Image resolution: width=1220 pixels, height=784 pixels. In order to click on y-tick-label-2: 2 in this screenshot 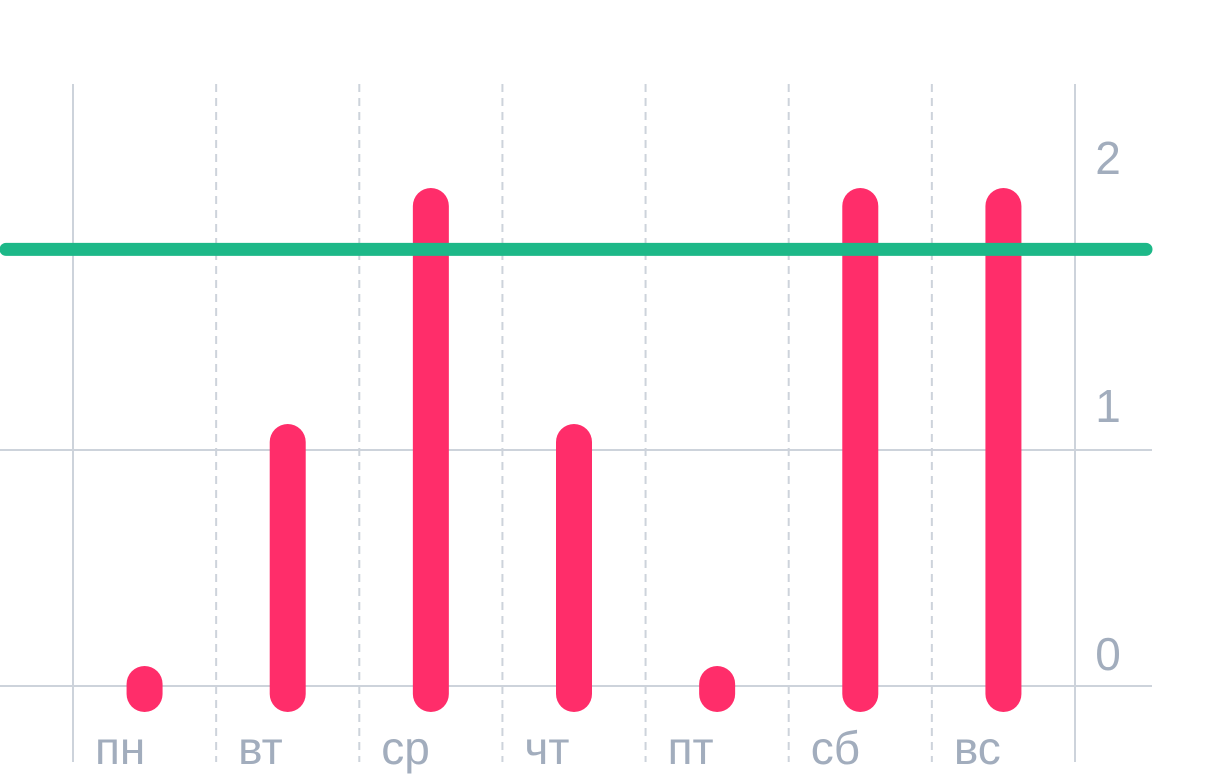, I will do `click(1108, 158)`.